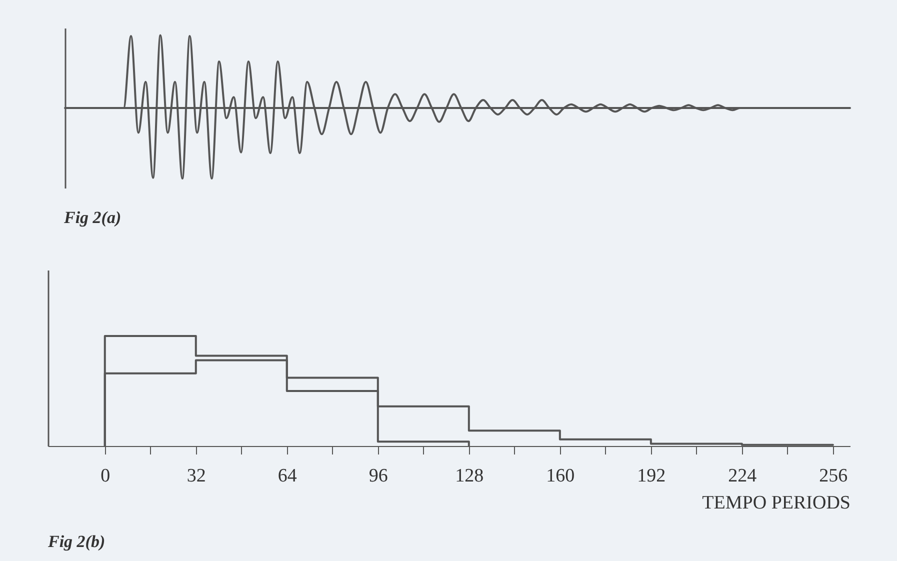 The image size is (897, 561). I want to click on x-tick-label: 32, so click(196, 476).